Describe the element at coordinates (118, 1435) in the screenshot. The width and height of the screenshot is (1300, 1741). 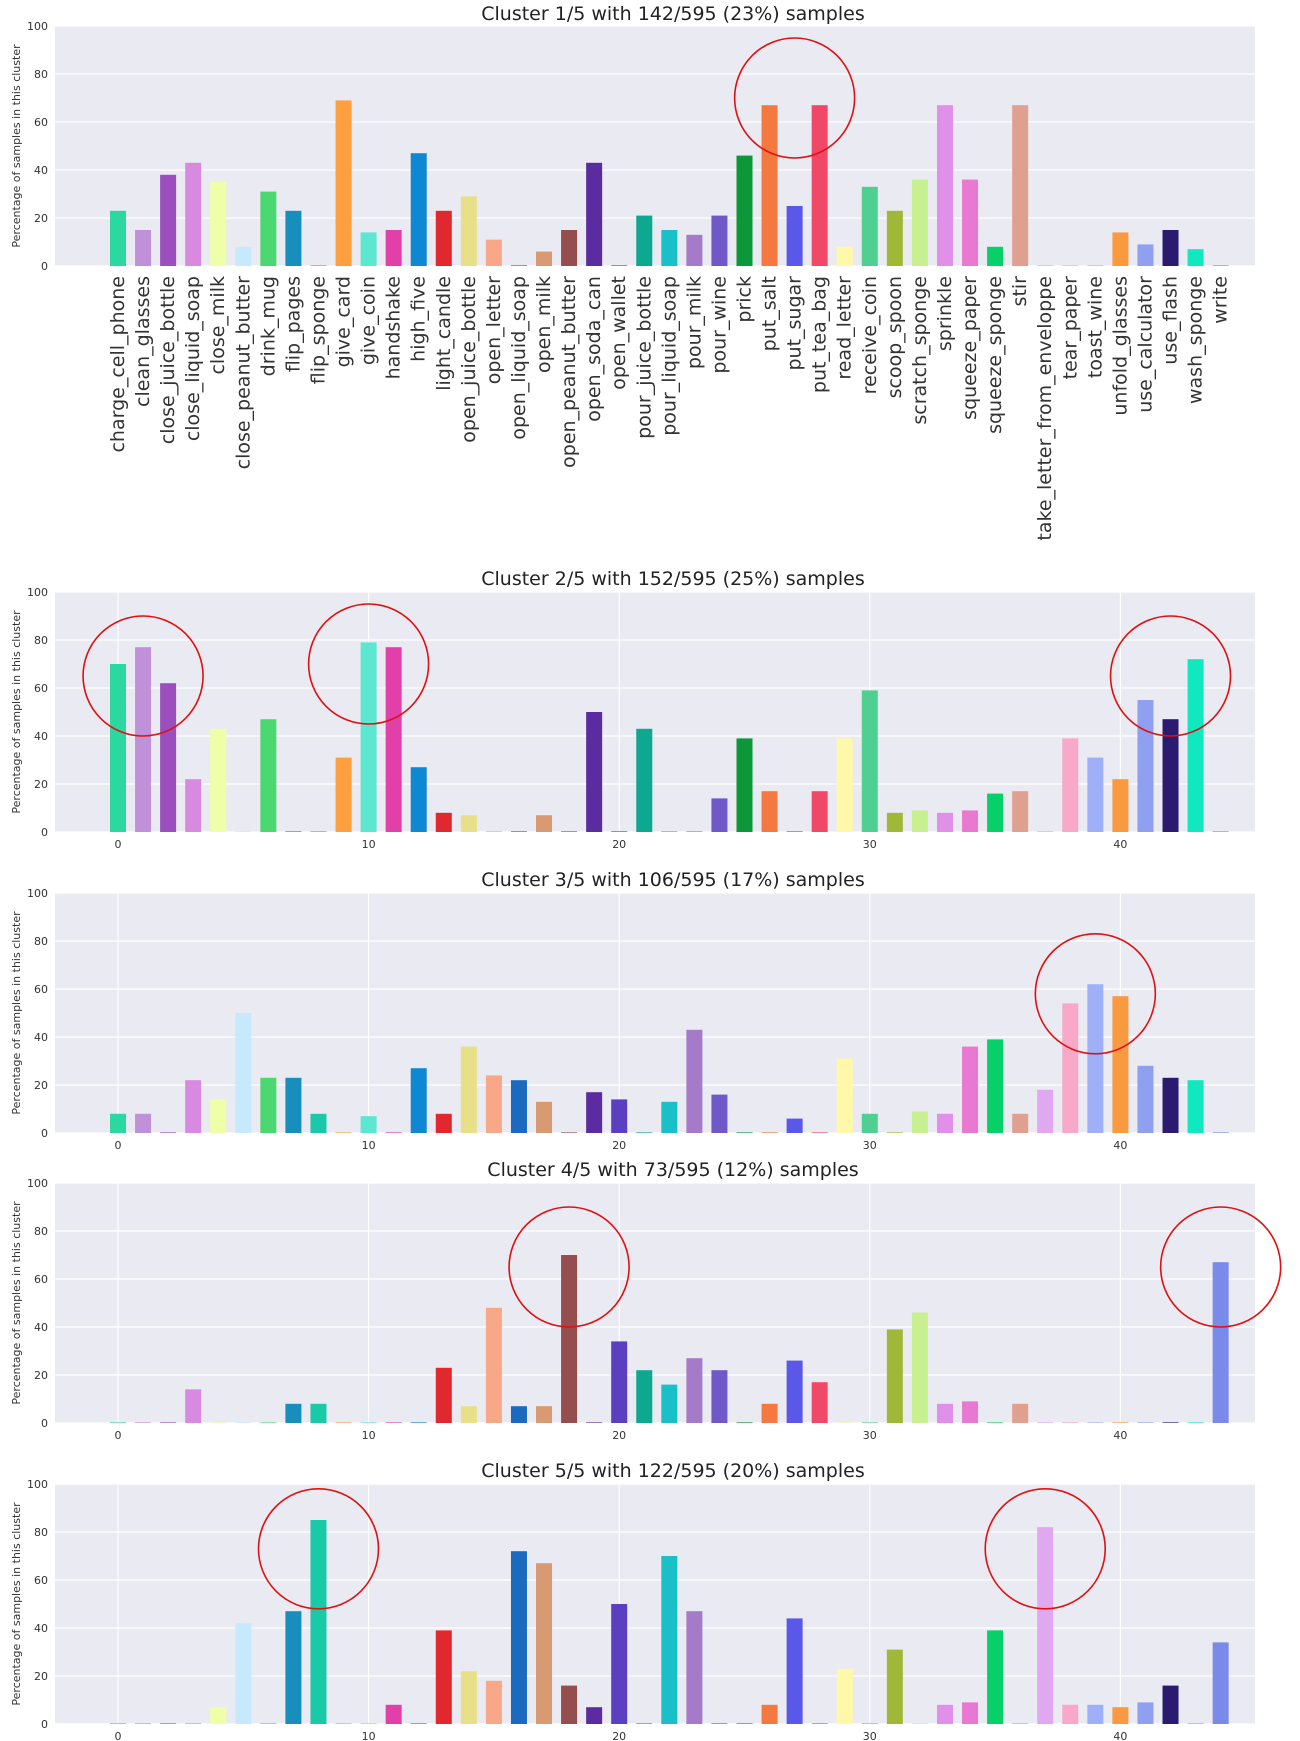
I see `x-tick-label: 0` at that location.